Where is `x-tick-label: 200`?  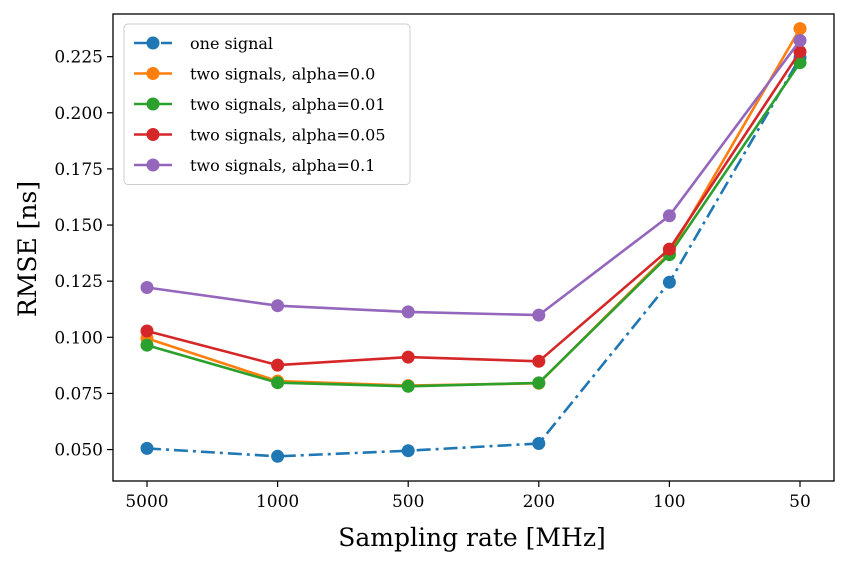 x-tick-label: 200 is located at coordinates (539, 502).